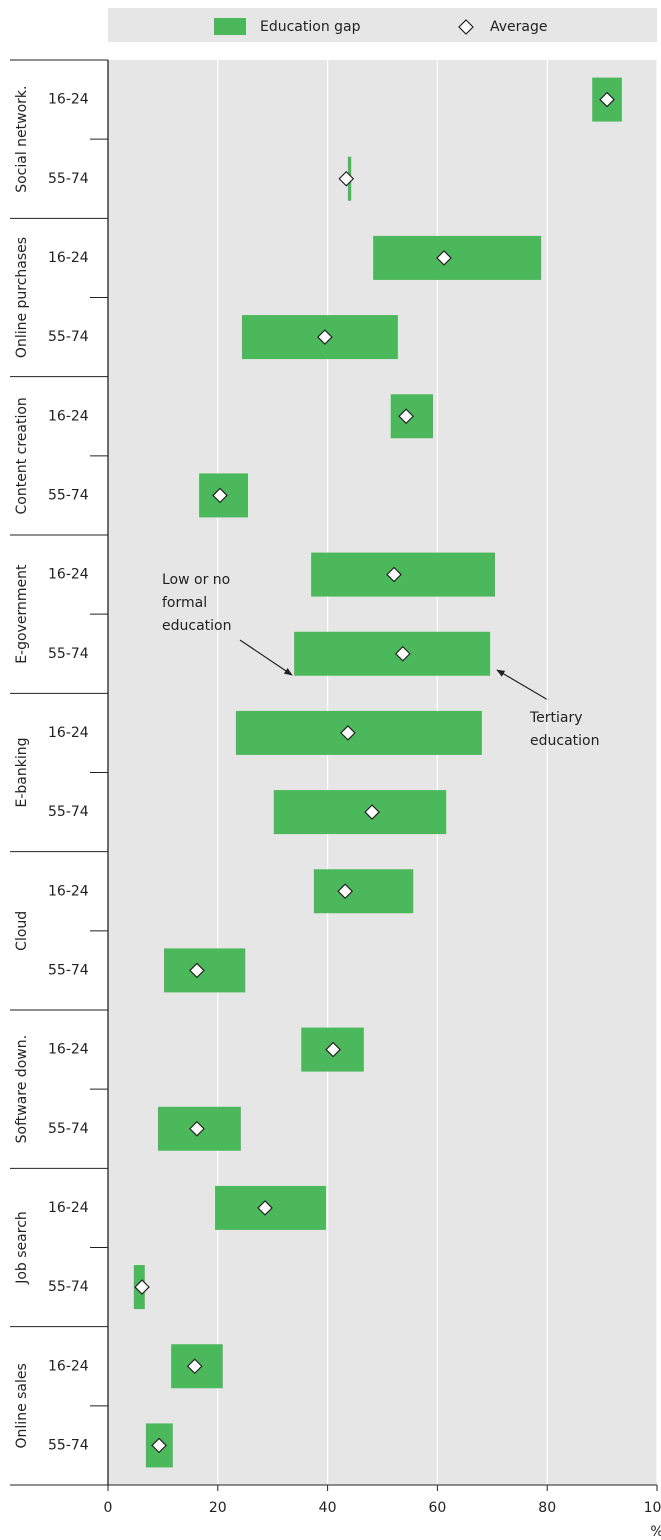 The height and width of the screenshot is (1540, 661). Describe the element at coordinates (22, 773) in the screenshot. I see `group-label: E-banking` at that location.